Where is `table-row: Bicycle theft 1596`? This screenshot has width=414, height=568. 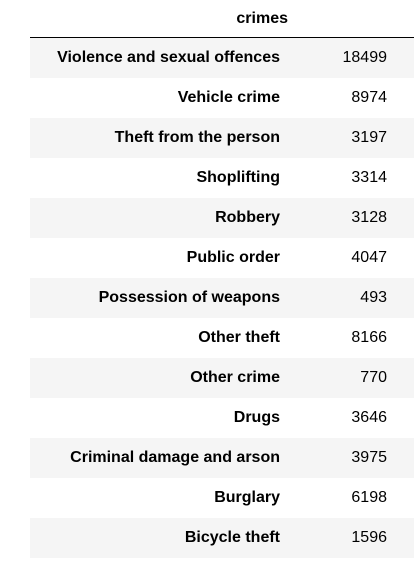
table-row: Bicycle theft 1596 is located at coordinates (222, 538).